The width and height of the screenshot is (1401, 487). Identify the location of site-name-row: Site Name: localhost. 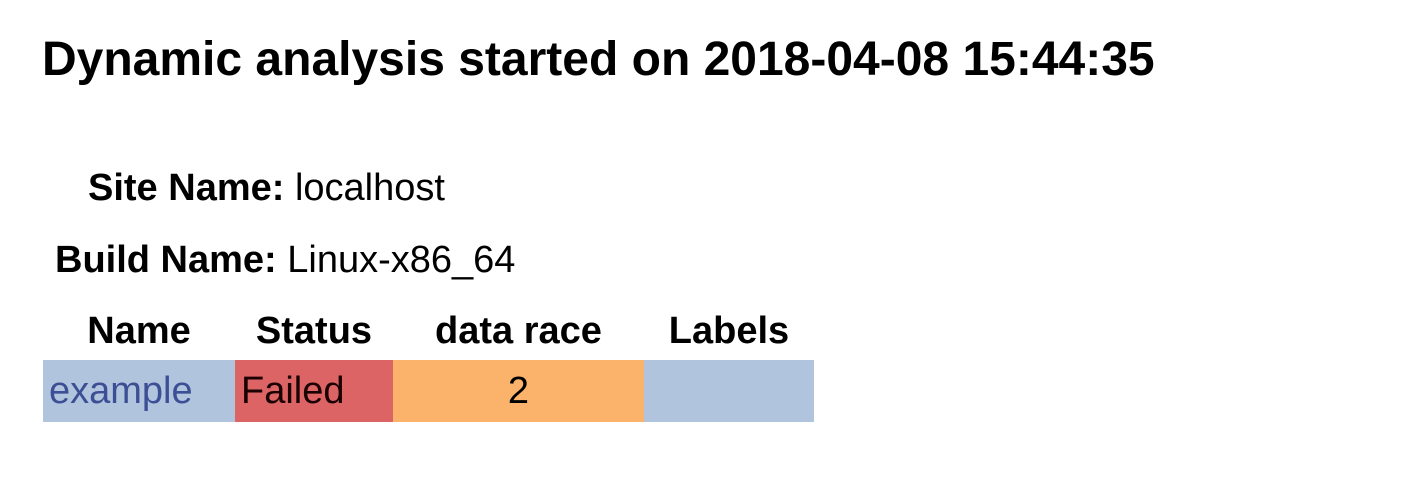
(266, 188).